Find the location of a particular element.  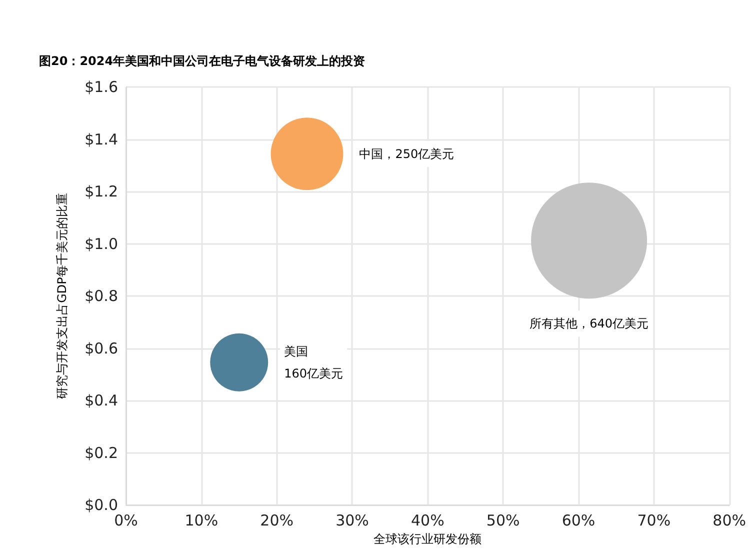

x-tick-label: 0% is located at coordinates (126, 521).